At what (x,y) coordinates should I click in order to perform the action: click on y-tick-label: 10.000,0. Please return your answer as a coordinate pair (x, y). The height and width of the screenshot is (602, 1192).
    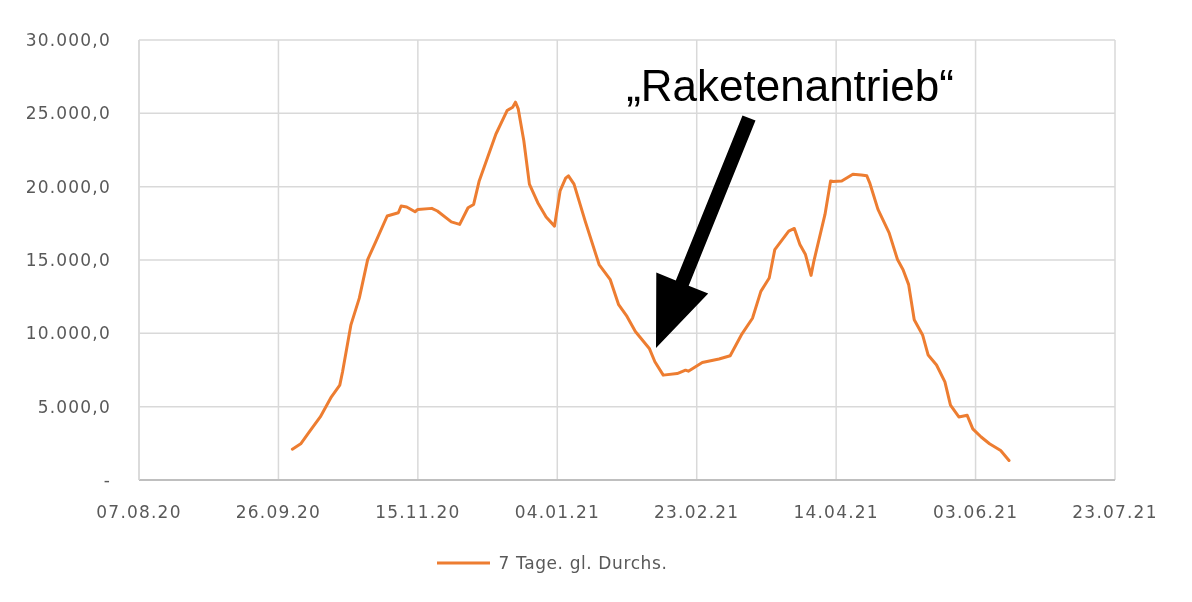
    Looking at the image, I should click on (68, 333).